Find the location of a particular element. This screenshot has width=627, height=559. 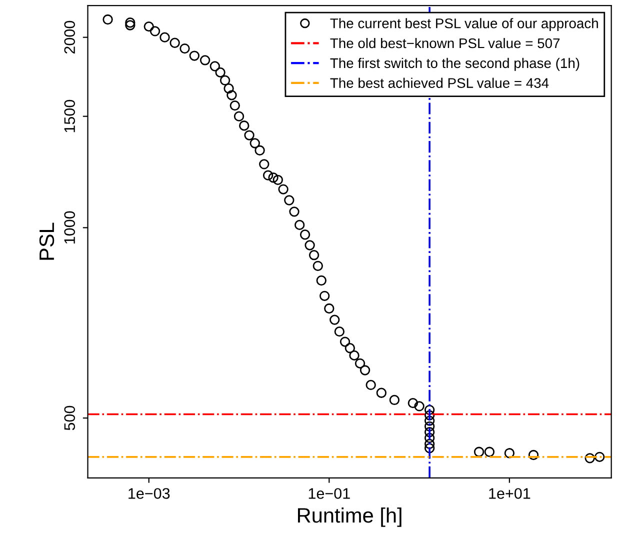

legend-label: The old best−known PSL value = 507 is located at coordinates (445, 43).